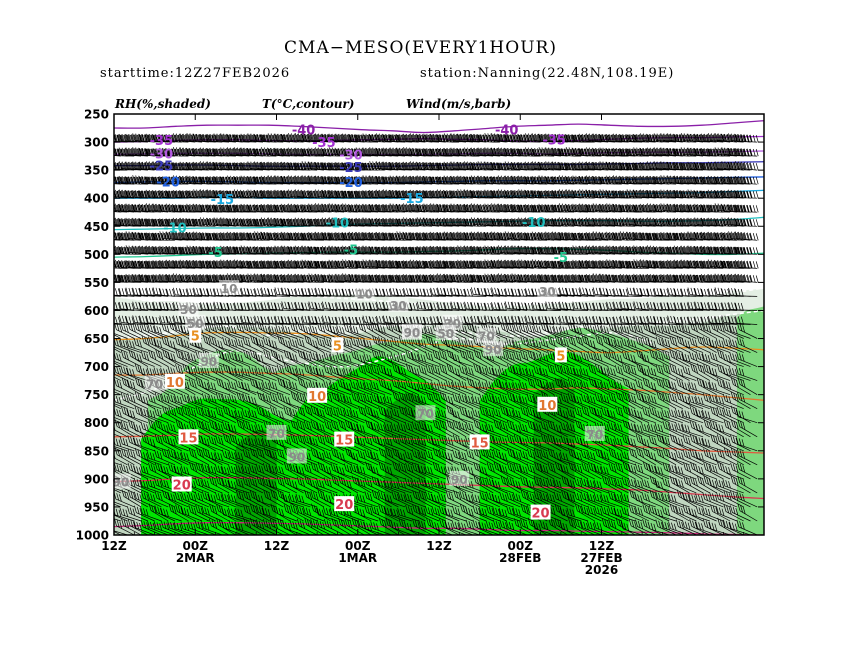  Describe the element at coordinates (195, 558) in the screenshot. I see `x-tick-label-84-1: 2MAR` at that location.